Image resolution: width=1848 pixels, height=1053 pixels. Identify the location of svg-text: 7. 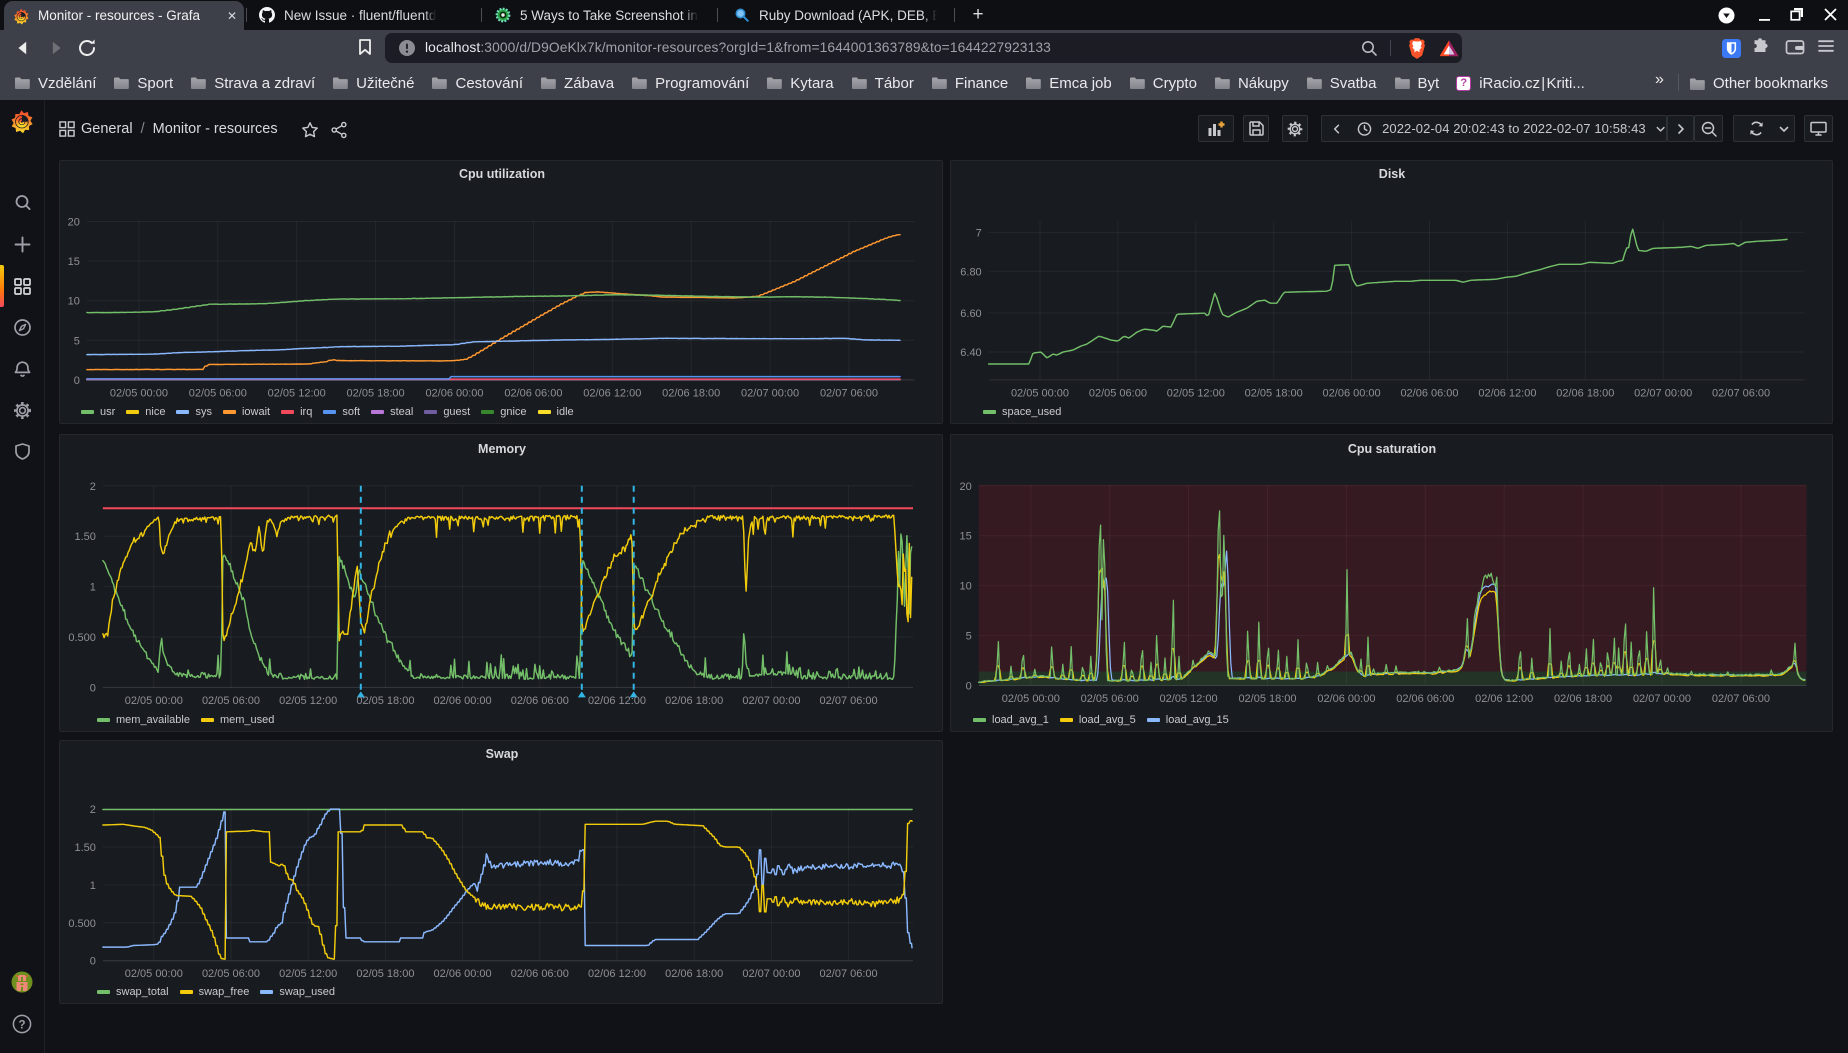
(979, 233).